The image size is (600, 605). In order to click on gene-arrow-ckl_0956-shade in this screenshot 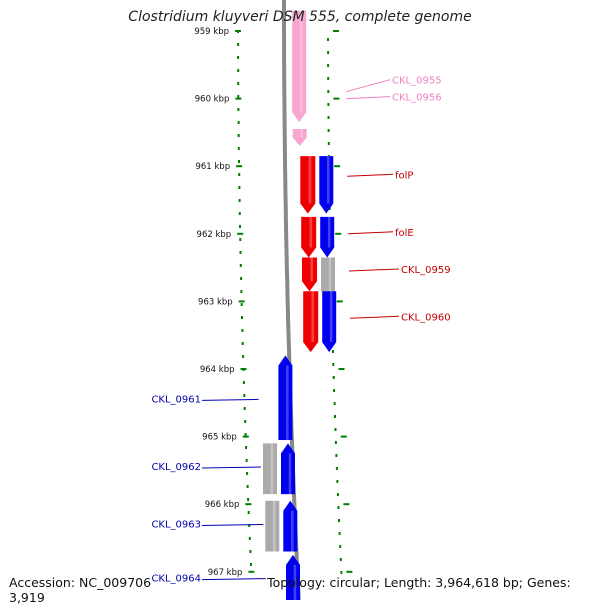, I will do `click(301, 133)`.